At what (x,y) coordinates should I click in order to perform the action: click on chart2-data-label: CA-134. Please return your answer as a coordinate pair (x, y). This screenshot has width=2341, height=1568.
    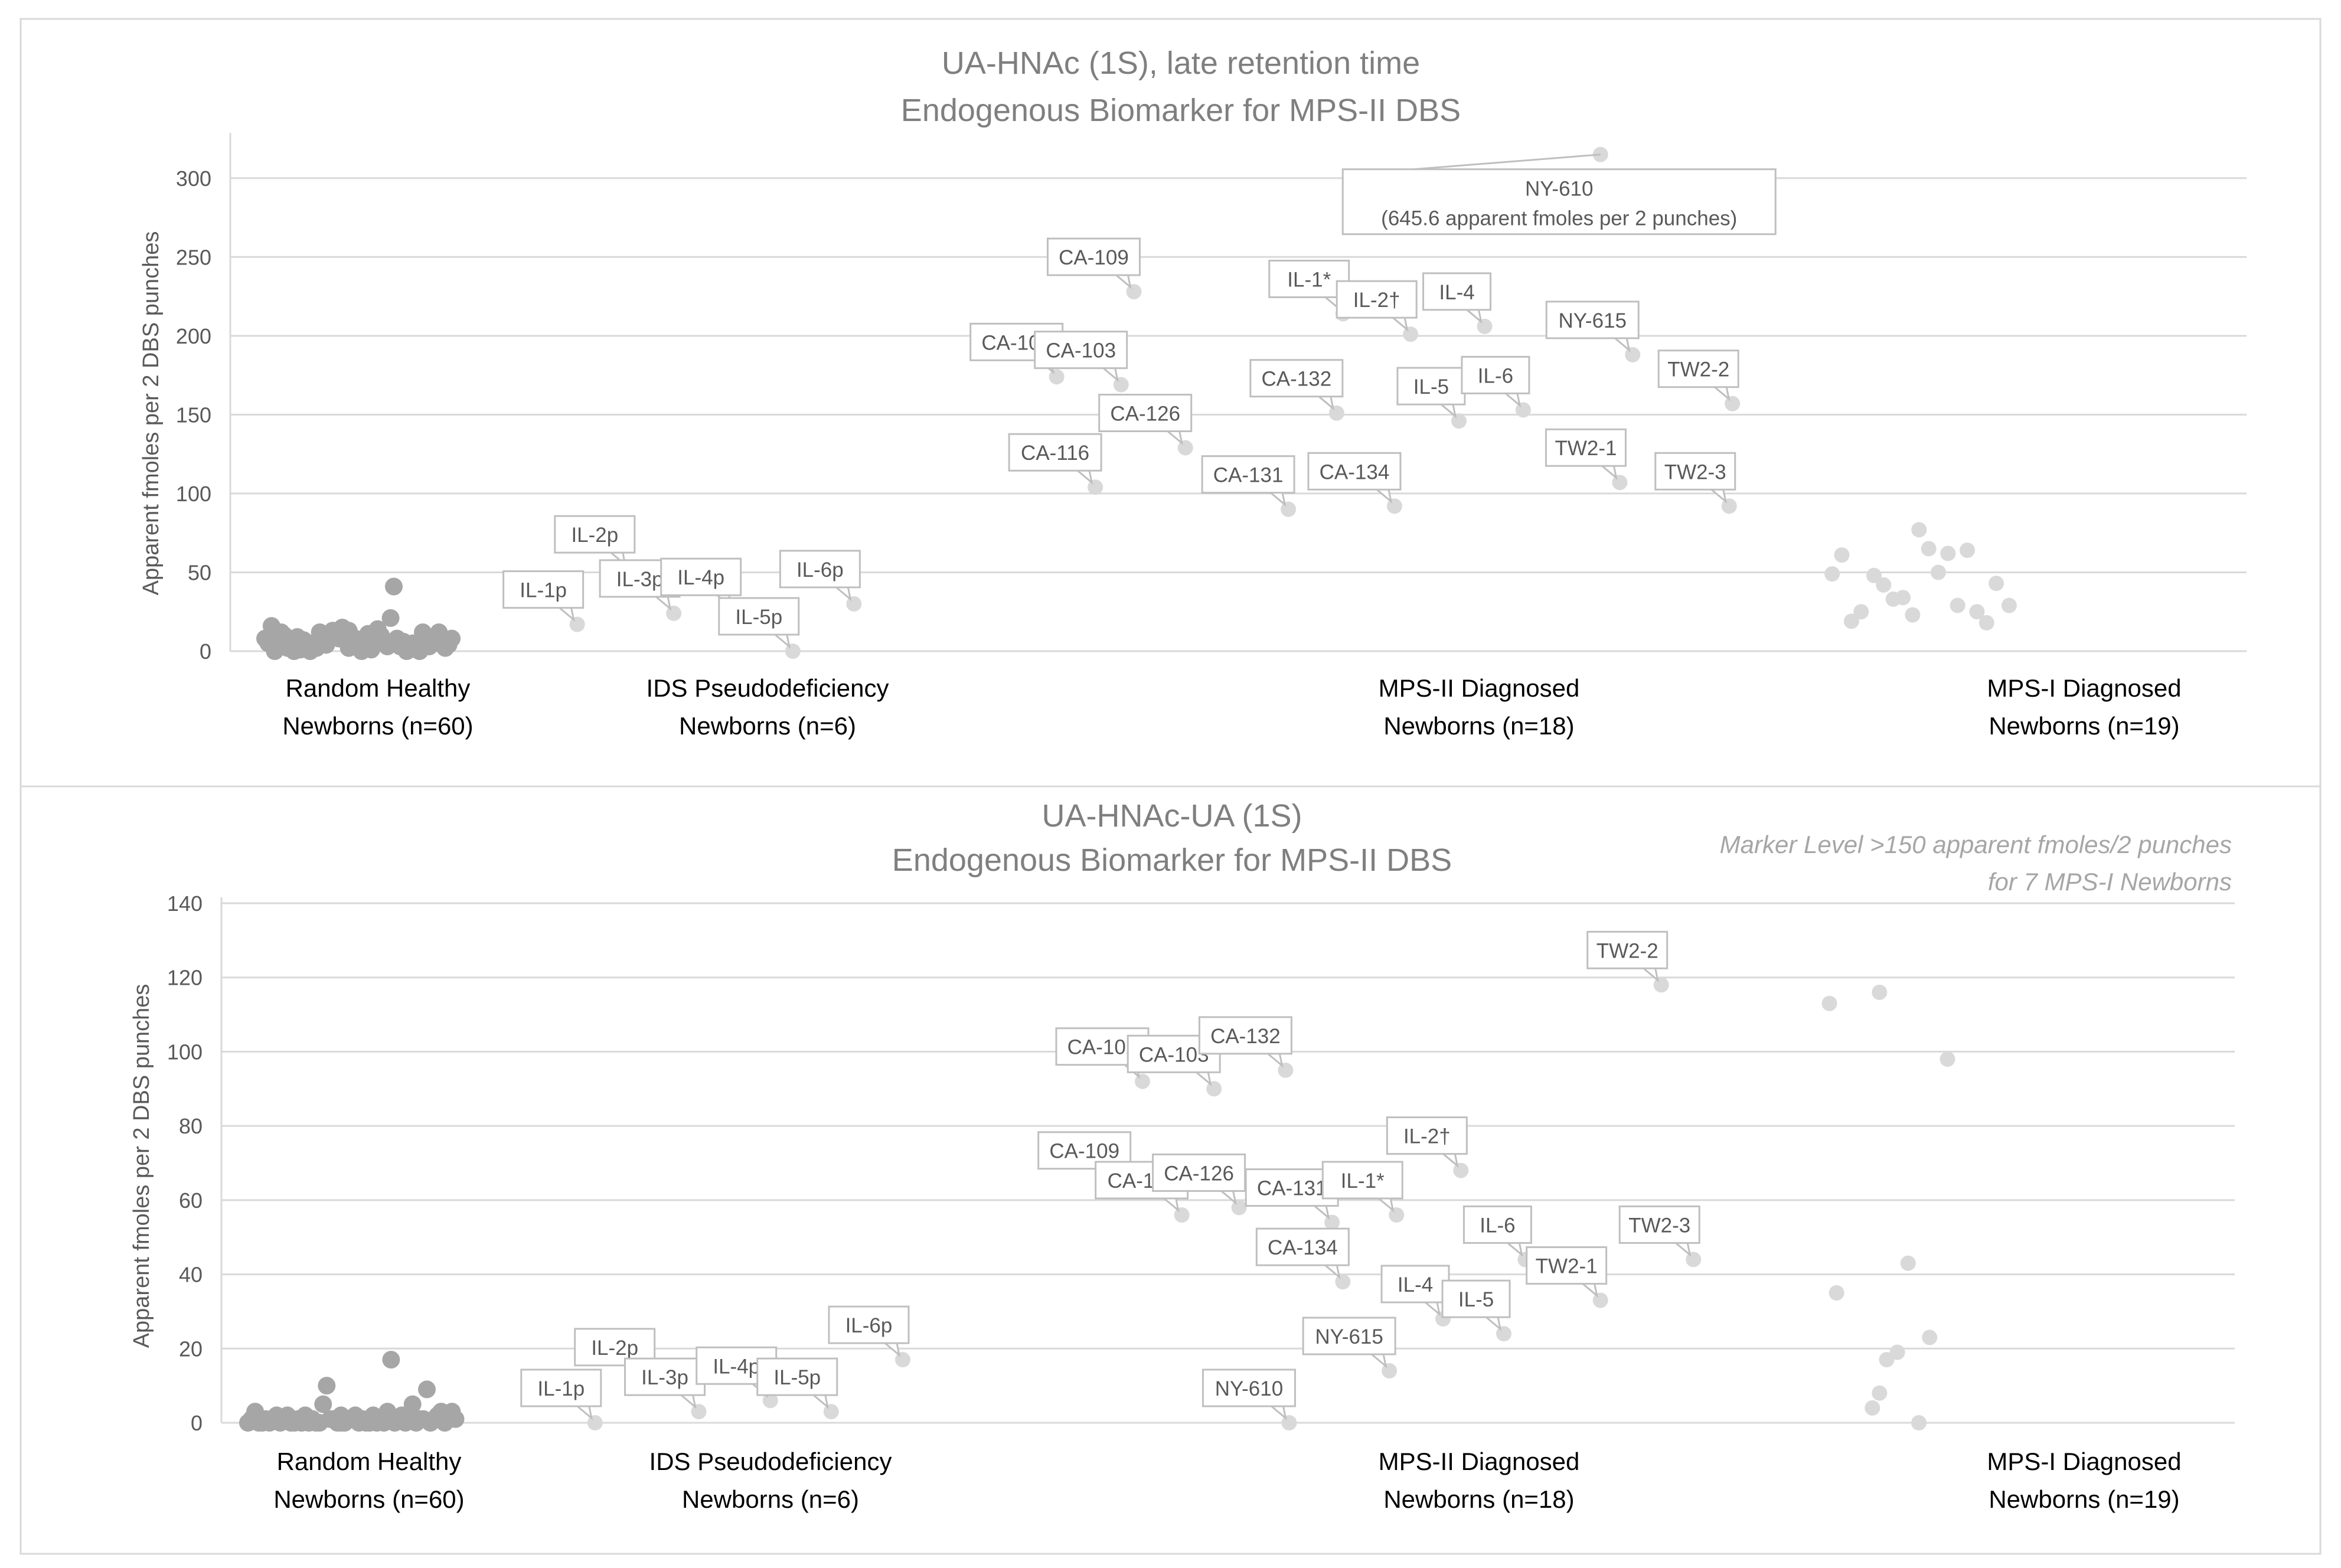
    Looking at the image, I should click on (1303, 1248).